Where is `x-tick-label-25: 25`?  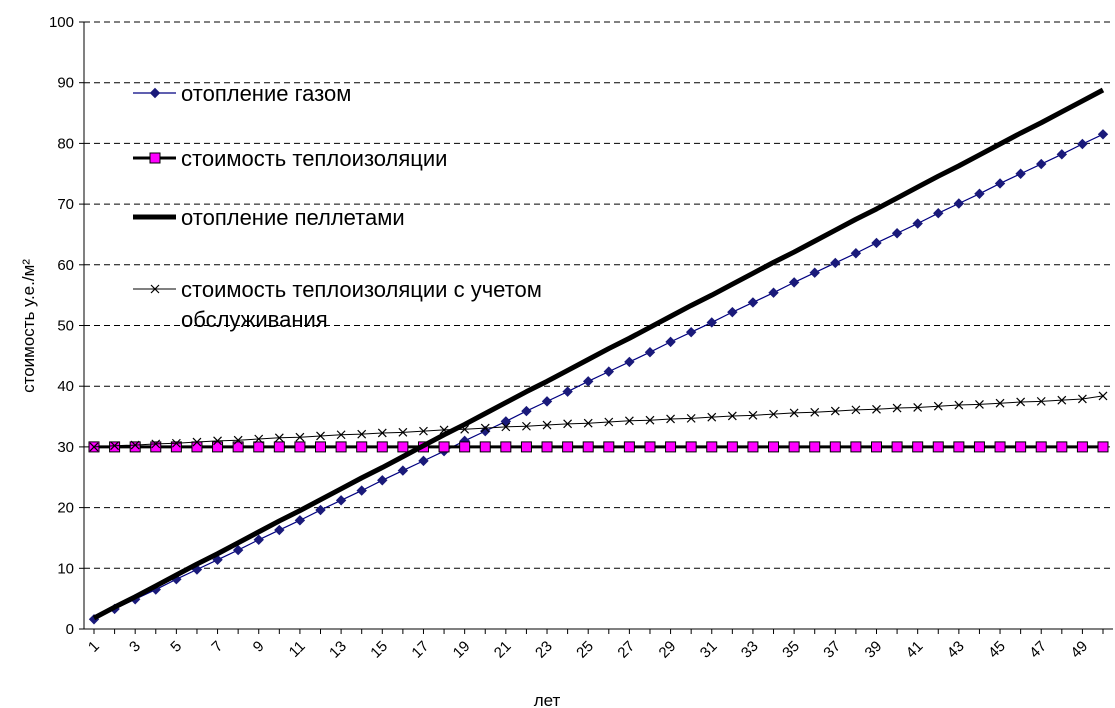
x-tick-label-25: 25 is located at coordinates (585, 650).